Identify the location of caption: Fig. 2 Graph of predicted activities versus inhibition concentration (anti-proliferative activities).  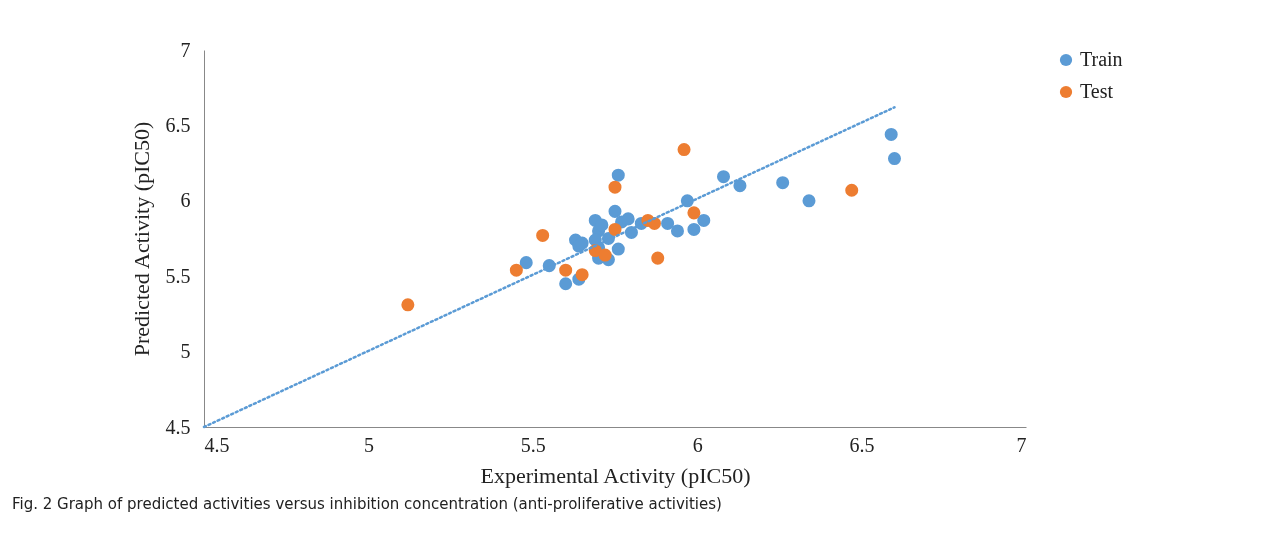
(367, 504).